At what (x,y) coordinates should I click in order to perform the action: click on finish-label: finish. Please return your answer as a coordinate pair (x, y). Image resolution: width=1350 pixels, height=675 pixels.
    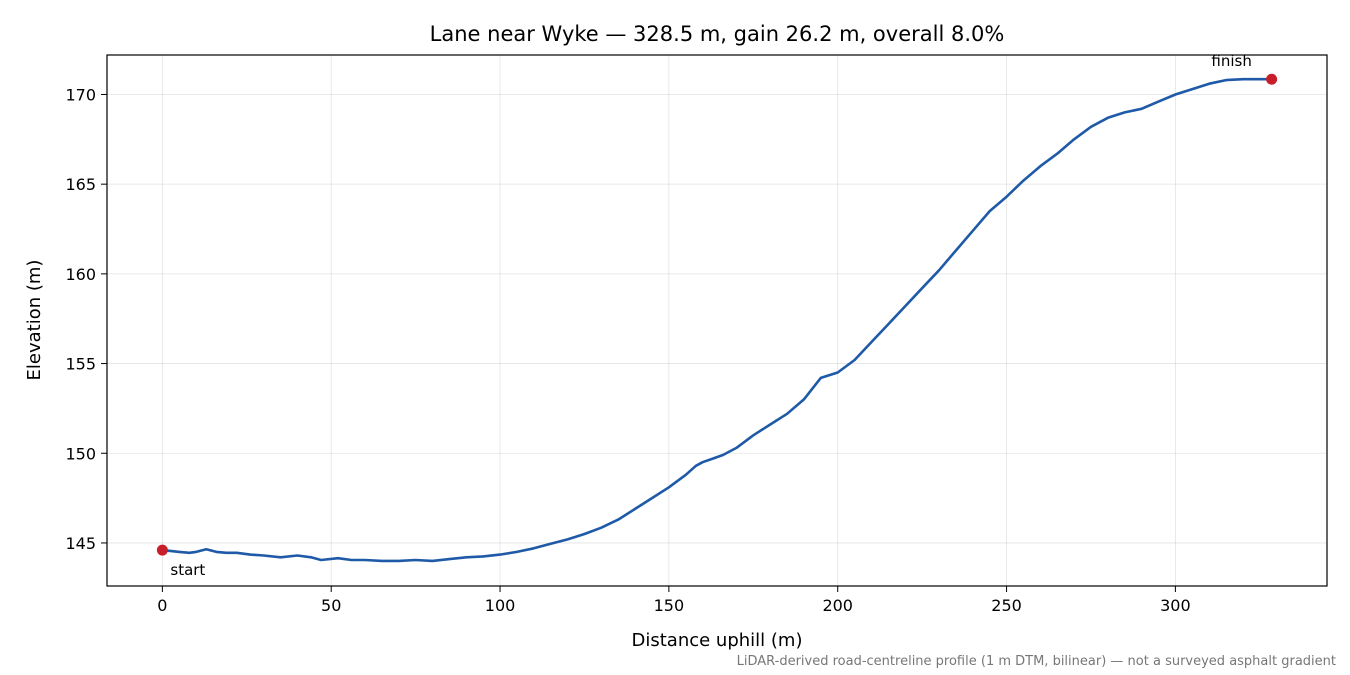
    Looking at the image, I should click on (1231, 61).